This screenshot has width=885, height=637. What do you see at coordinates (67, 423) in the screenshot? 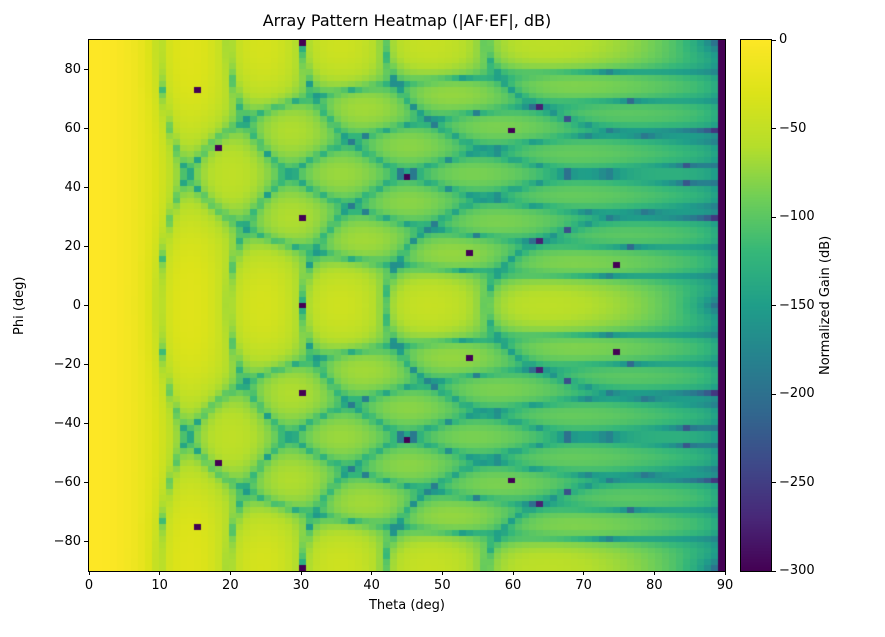
I see `y-tick-label: −40` at bounding box center [67, 423].